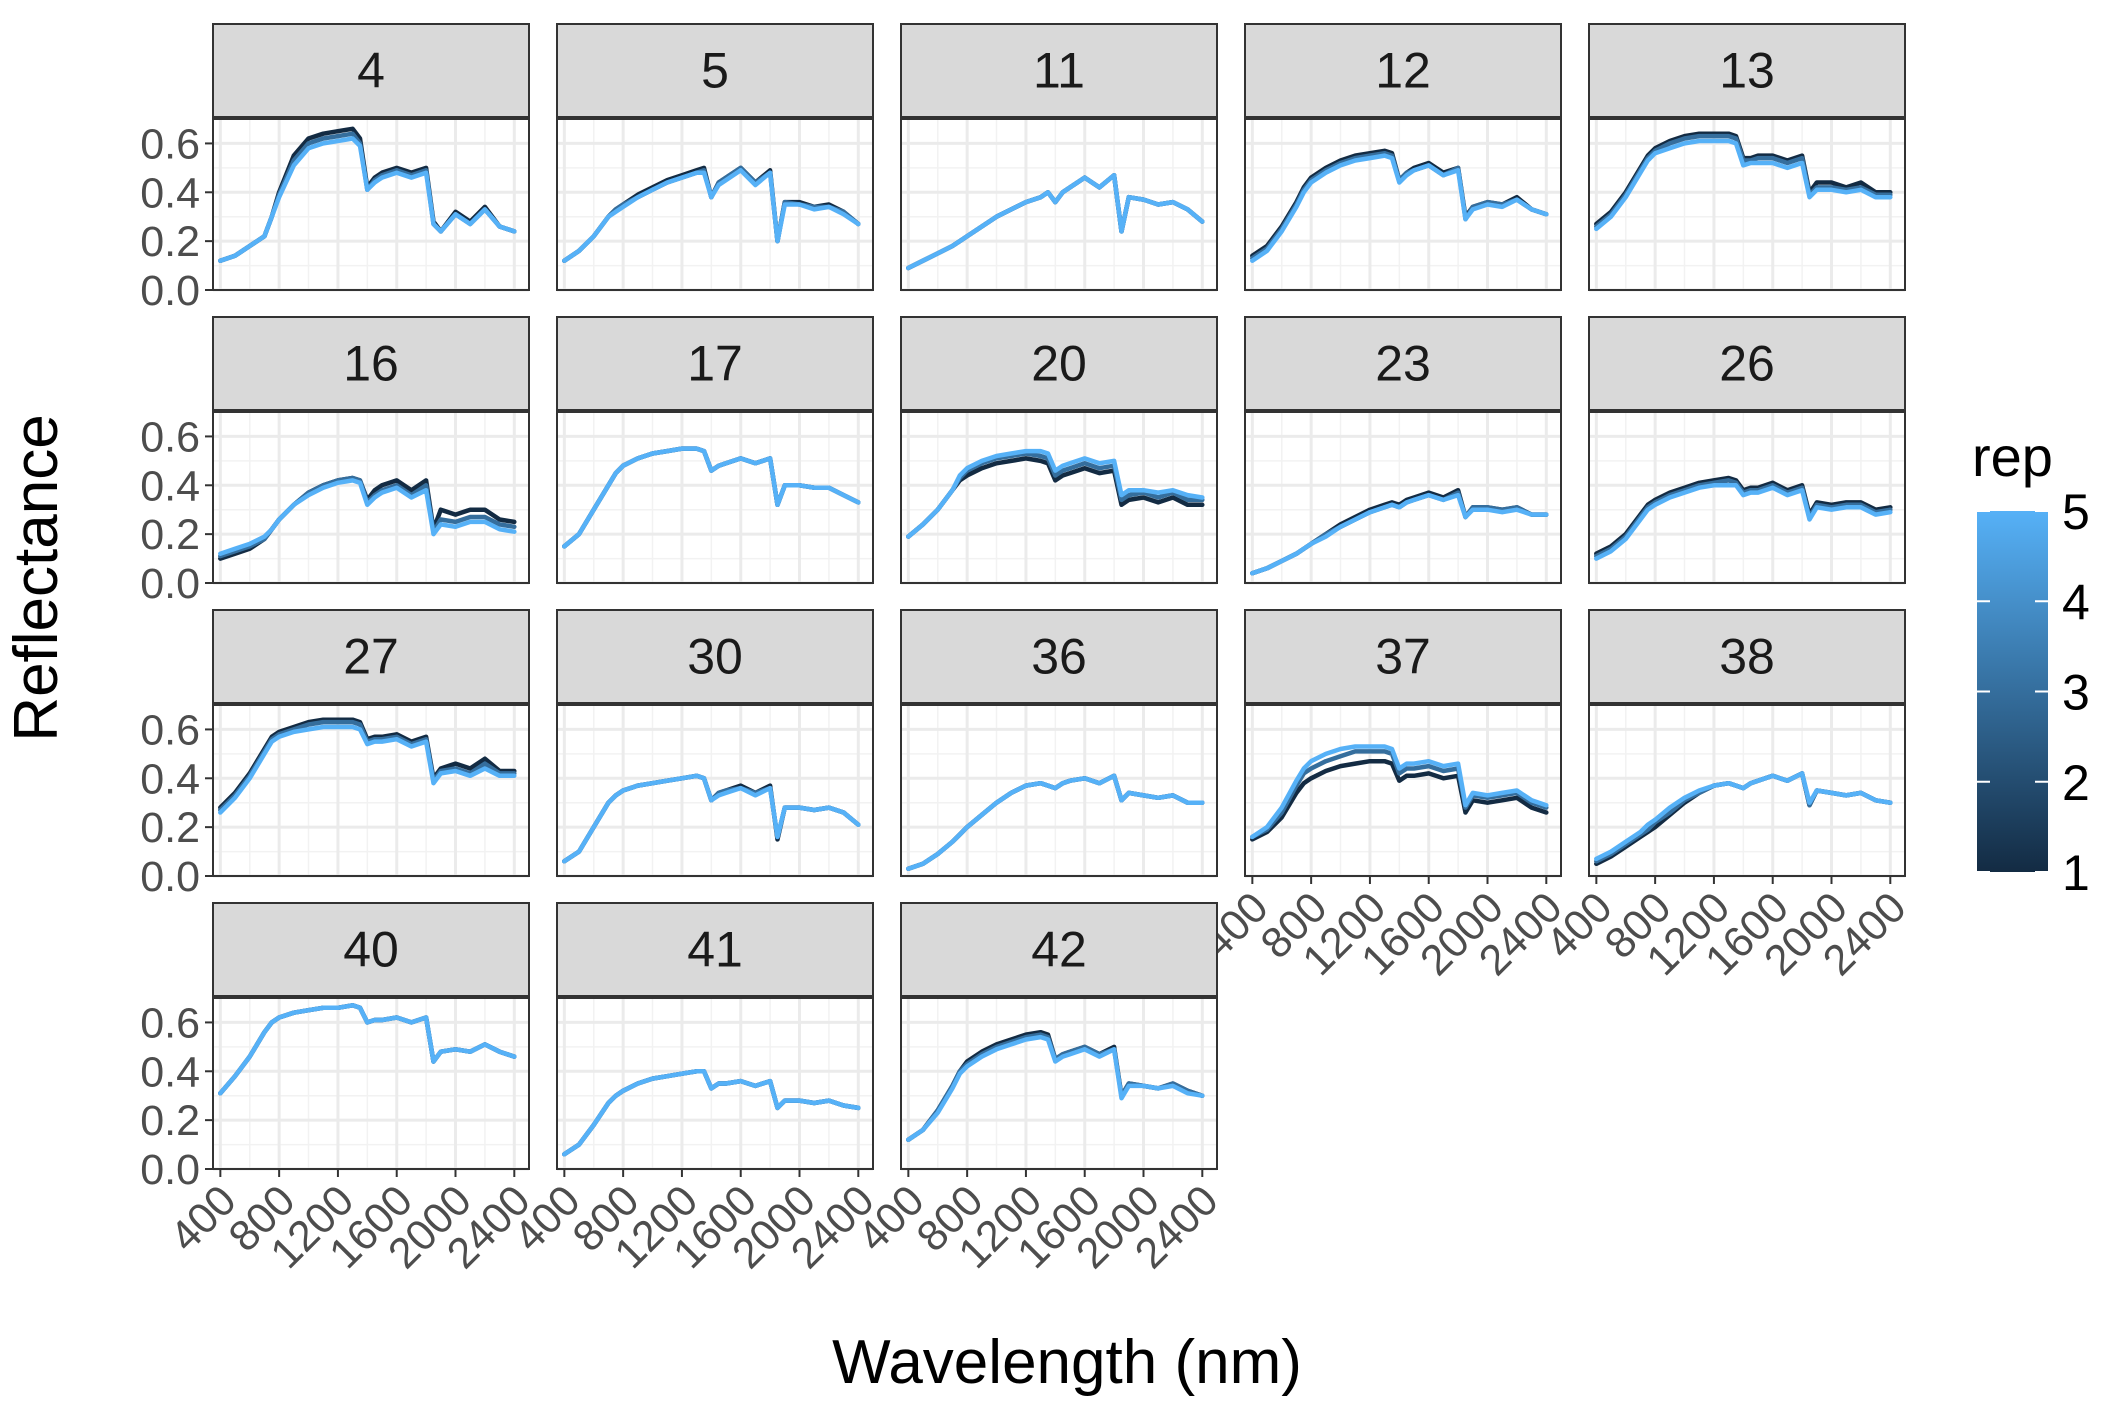  What do you see at coordinates (1059, 157) in the screenshot?
I see `facet-panel: 11` at bounding box center [1059, 157].